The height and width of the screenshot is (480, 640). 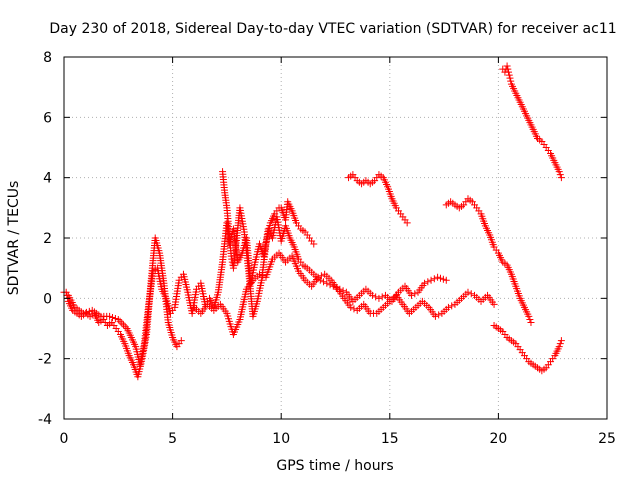 I want to click on y-tick-label: 0, so click(x=47, y=299).